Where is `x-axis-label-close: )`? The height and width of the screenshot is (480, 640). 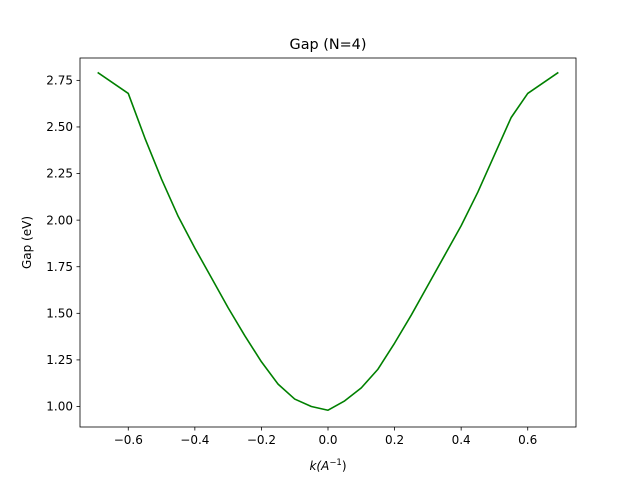 x-axis-label-close: ) is located at coordinates (344, 466).